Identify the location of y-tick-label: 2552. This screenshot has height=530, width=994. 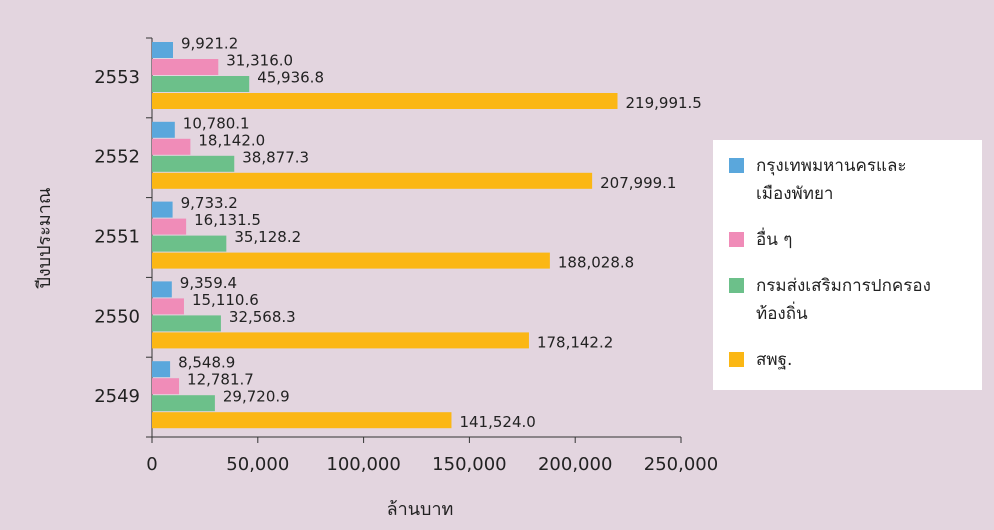
(117, 157).